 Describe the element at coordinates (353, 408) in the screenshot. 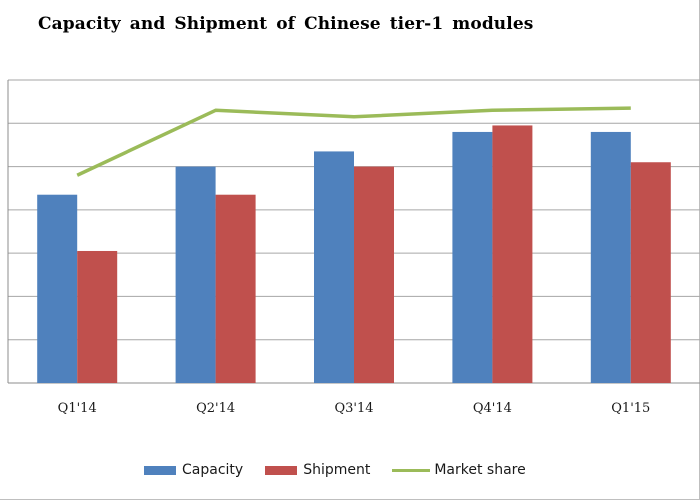

I see `x-tick-label: Q3'14` at that location.